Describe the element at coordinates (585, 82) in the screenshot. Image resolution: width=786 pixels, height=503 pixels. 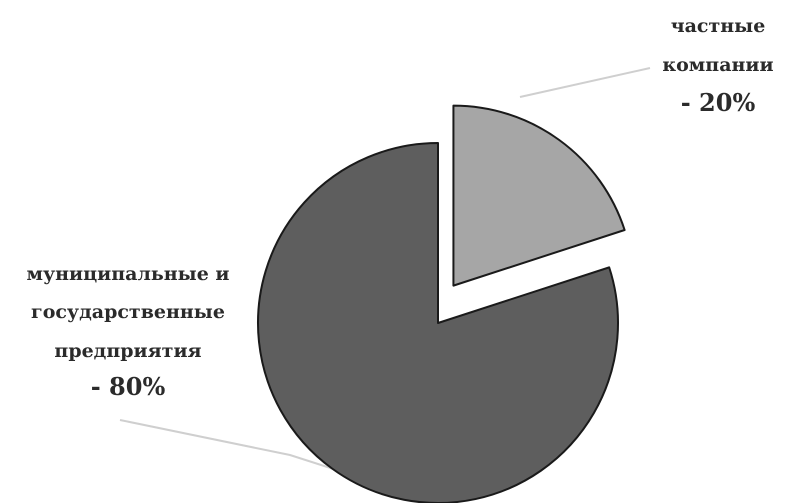
I see `leader-line-private` at that location.